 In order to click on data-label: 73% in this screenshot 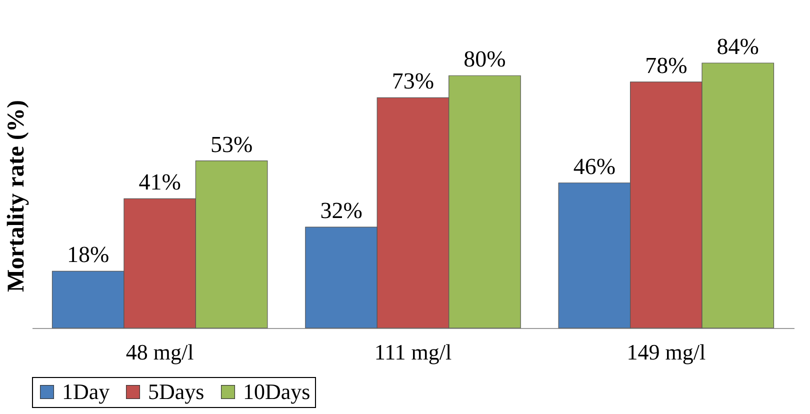, I will do `click(413, 81)`.